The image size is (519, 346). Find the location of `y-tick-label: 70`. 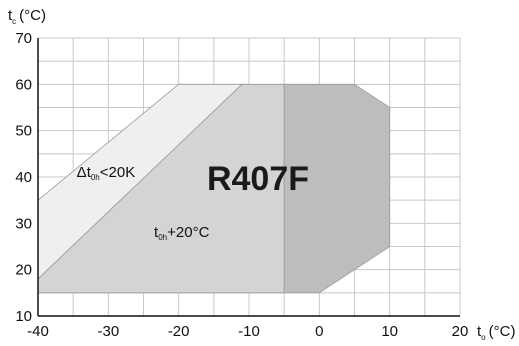

y-tick-label: 70 is located at coordinates (23, 38).